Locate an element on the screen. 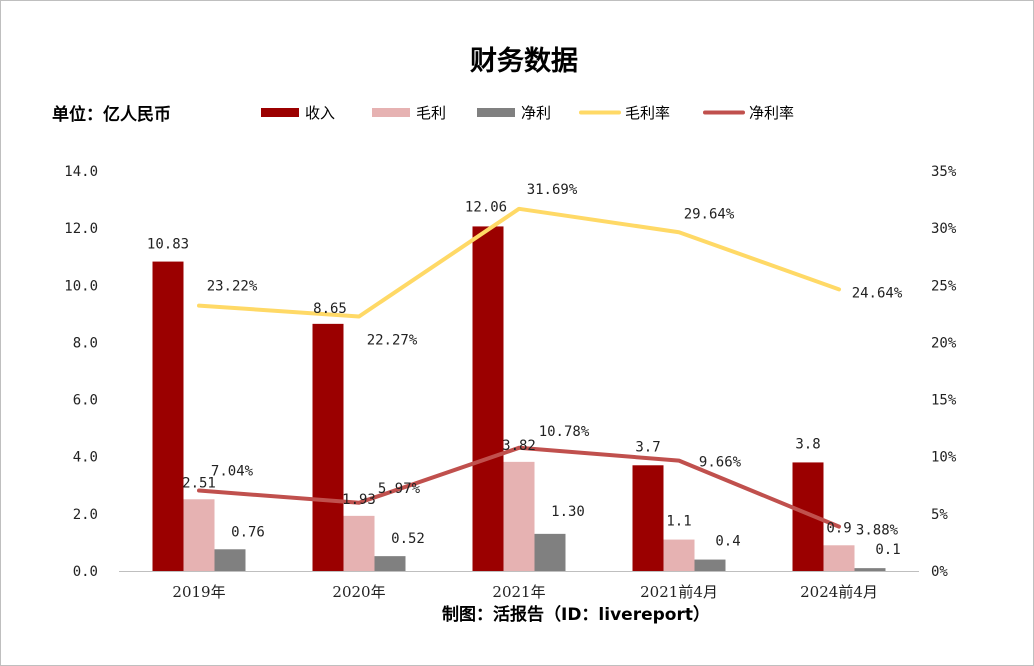 The width and height of the screenshot is (1034, 666). legend-label: 收入 is located at coordinates (320, 113).